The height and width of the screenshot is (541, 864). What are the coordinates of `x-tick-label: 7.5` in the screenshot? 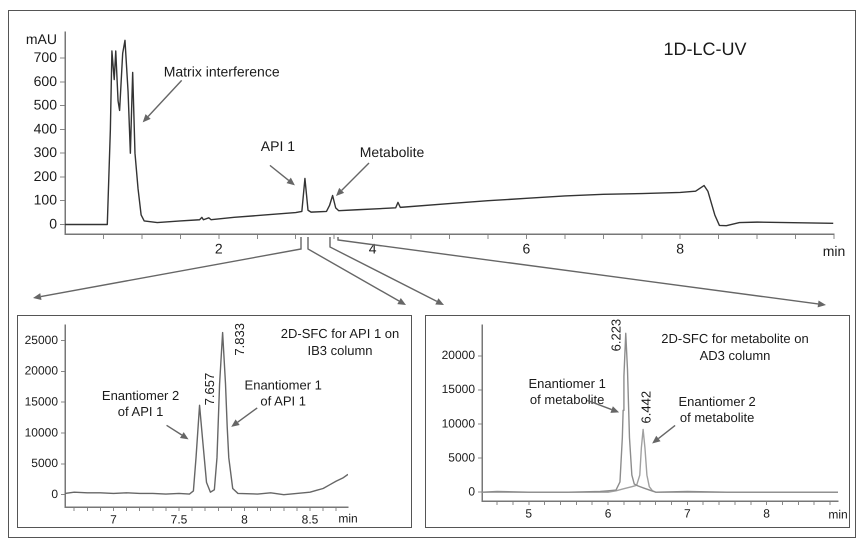 It's located at (179, 519).